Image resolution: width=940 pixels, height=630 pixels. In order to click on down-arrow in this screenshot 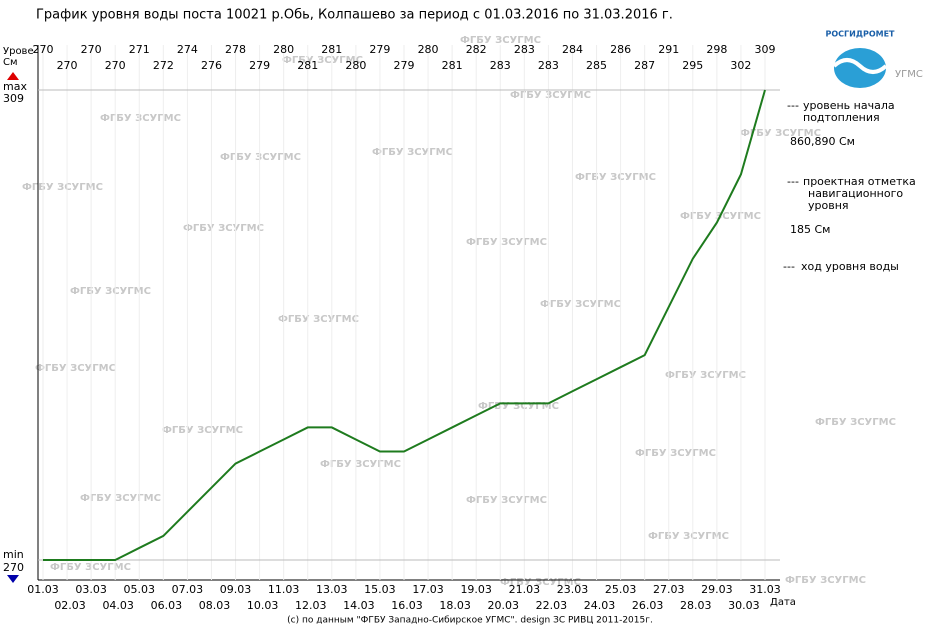, I will do `click(13, 579)`.